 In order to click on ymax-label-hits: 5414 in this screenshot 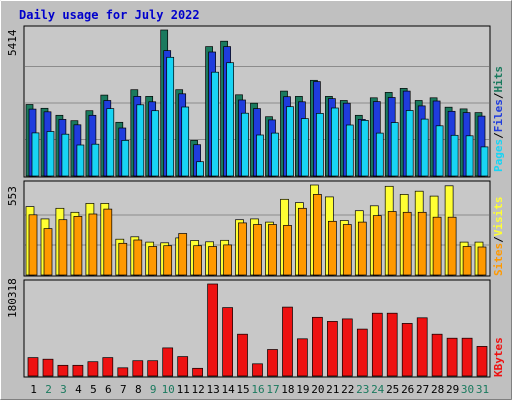, I will do `click(12, 42)`.